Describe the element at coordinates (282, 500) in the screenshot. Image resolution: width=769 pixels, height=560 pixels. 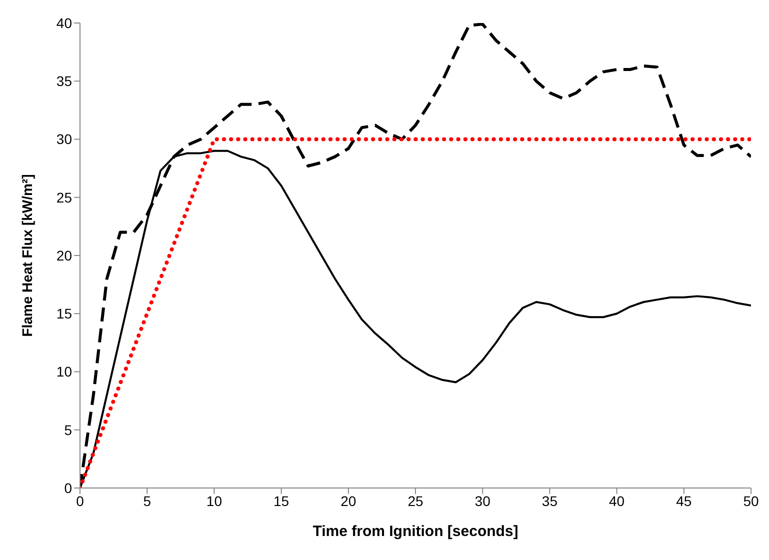
I see `x-tick-label: 15` at that location.